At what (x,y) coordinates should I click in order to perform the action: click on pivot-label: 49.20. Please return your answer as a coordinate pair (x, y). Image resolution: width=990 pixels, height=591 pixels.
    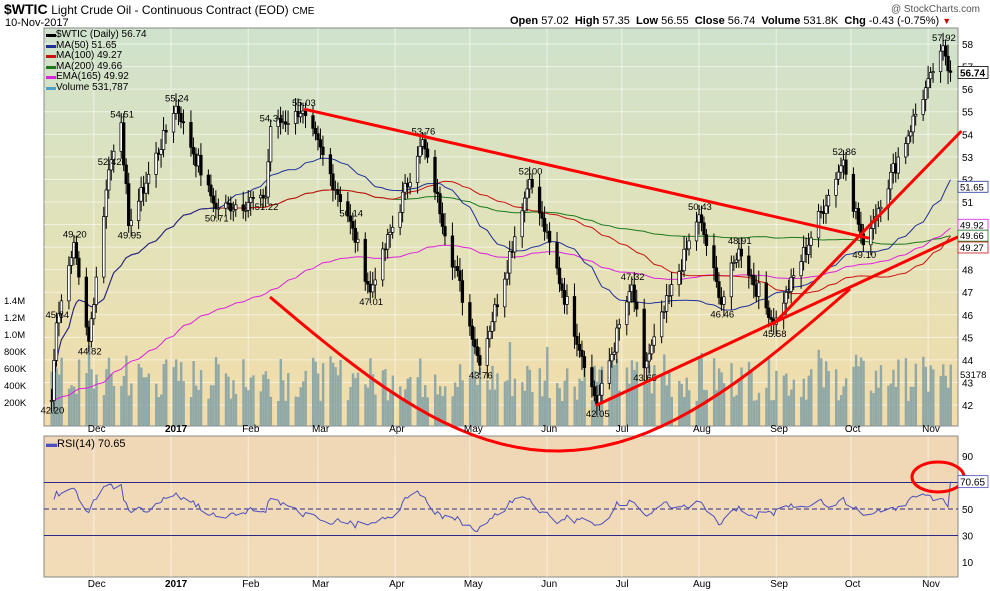
    Looking at the image, I should click on (75, 235).